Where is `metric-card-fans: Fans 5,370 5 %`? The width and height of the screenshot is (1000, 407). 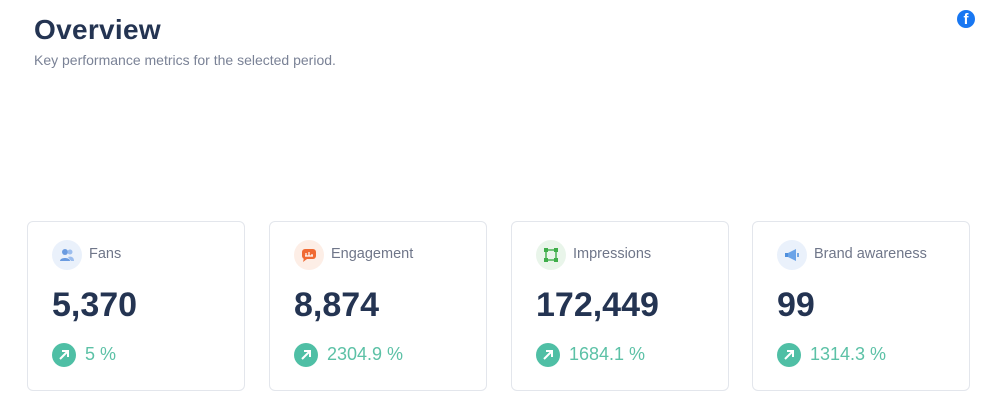 metric-card-fans: Fans 5,370 5 % is located at coordinates (136, 306).